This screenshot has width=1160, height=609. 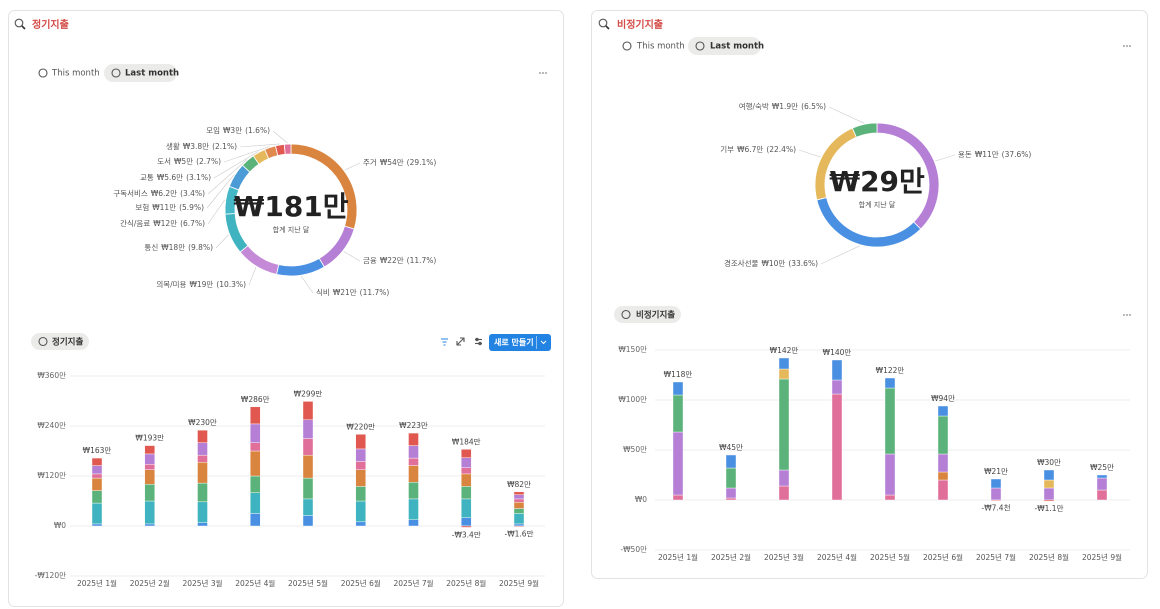 What do you see at coordinates (149, 438) in the screenshot?
I see `total-label: ₩193만` at bounding box center [149, 438].